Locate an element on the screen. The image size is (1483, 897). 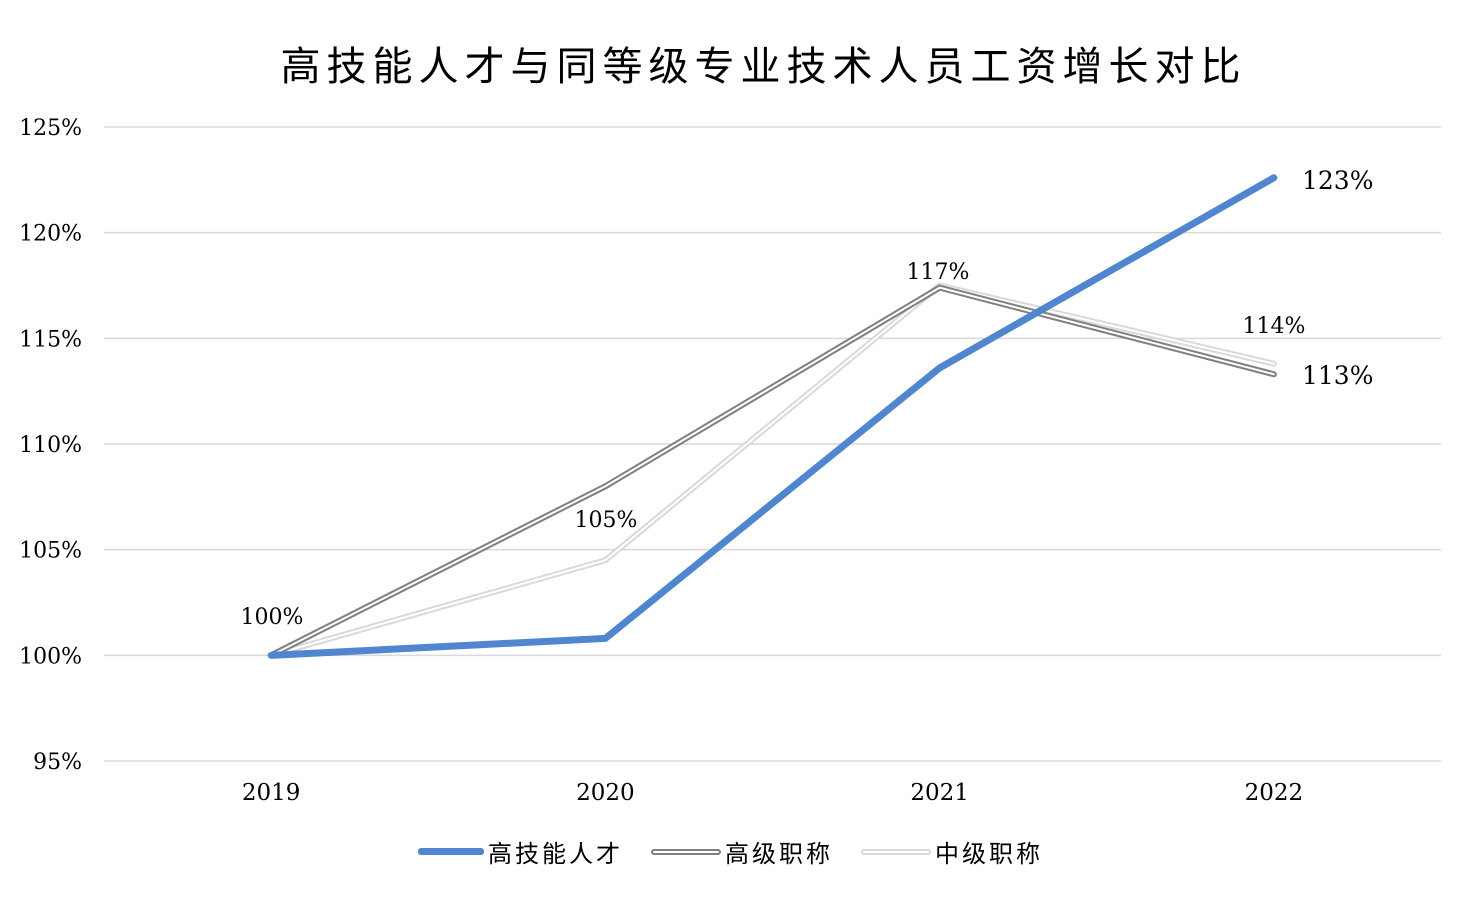
x-tick-label: 2019 is located at coordinates (271, 793).